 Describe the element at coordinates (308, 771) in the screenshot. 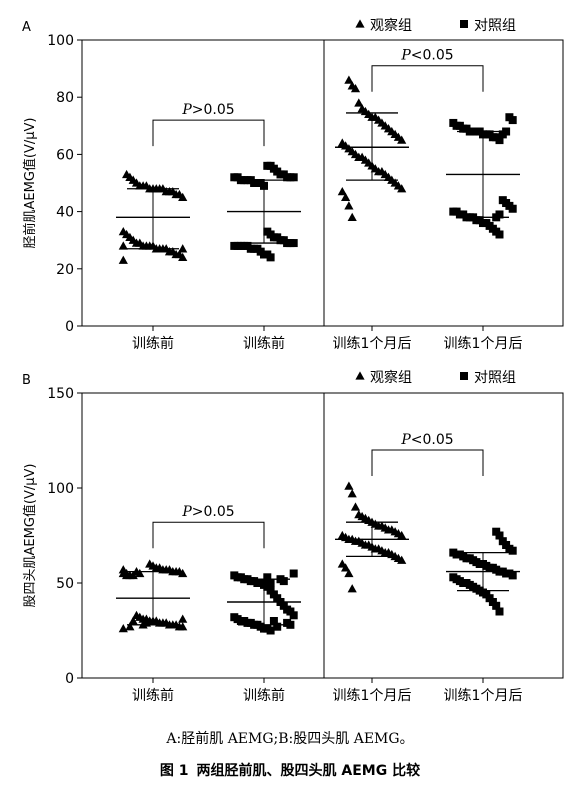

I see `figure-title: 两组胫前肌、股四头肌 AEMG 比较` at that location.